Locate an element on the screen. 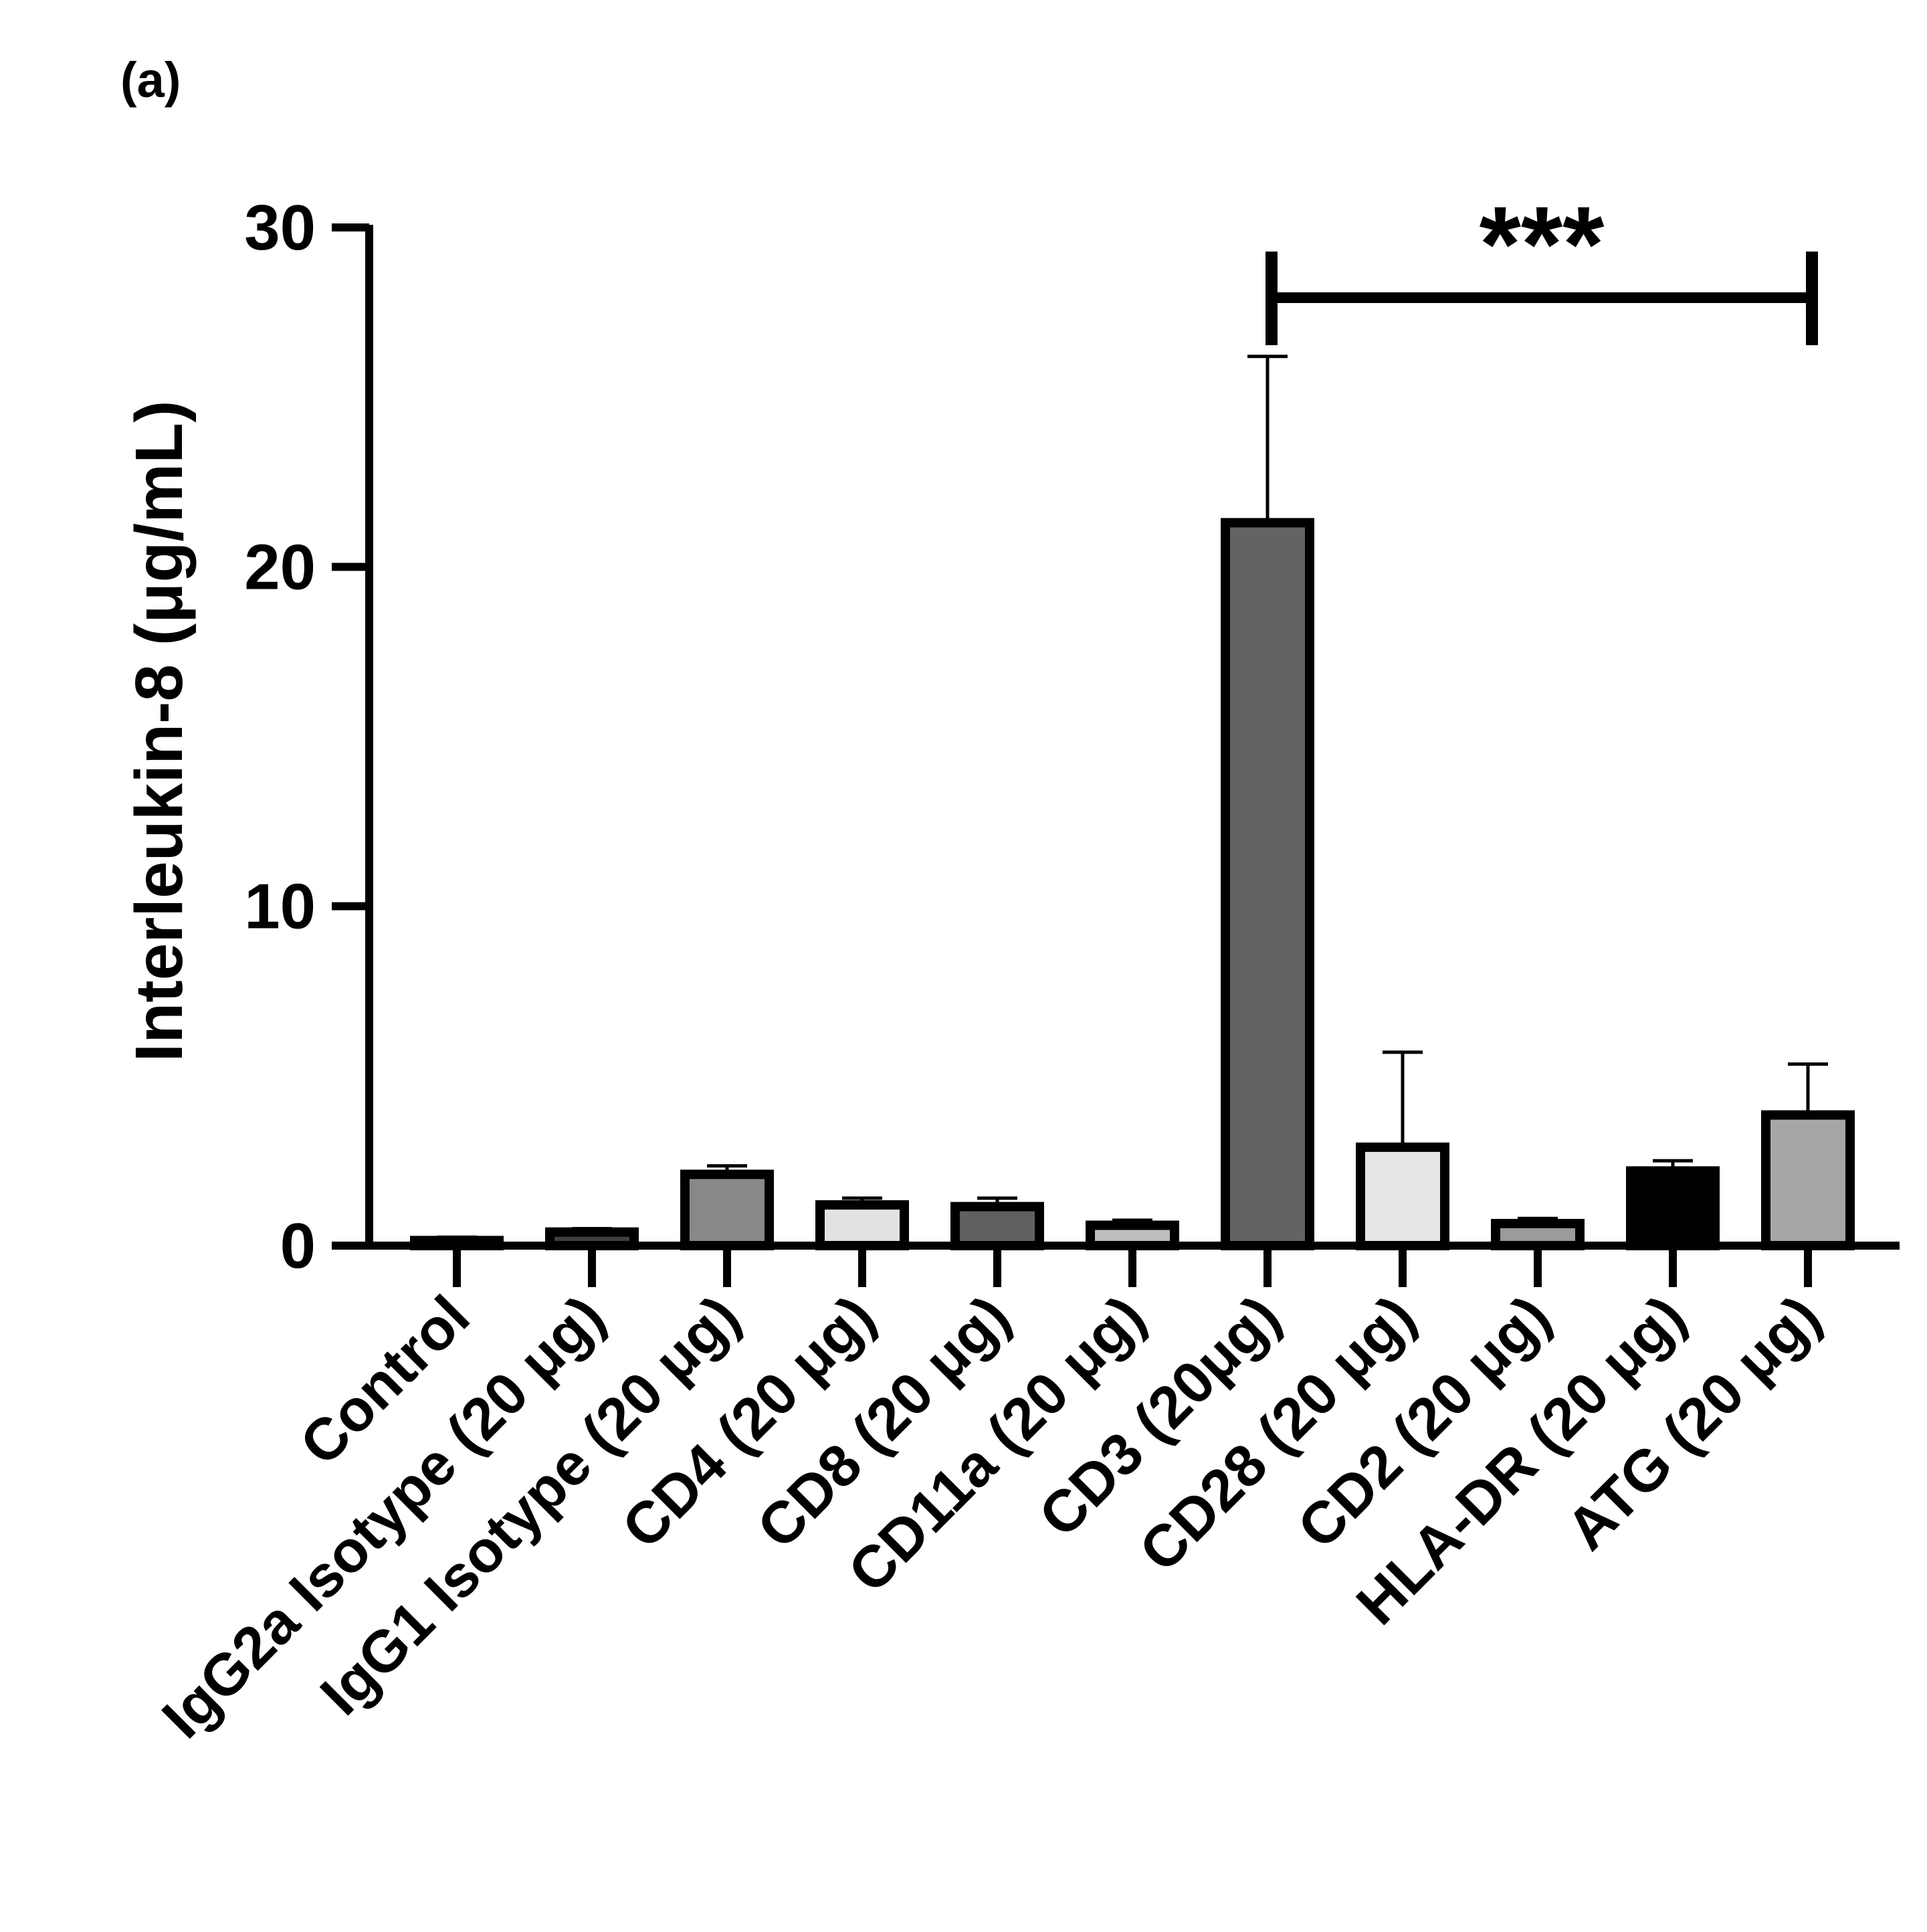  y-tick-label: 20 is located at coordinates (280, 567).